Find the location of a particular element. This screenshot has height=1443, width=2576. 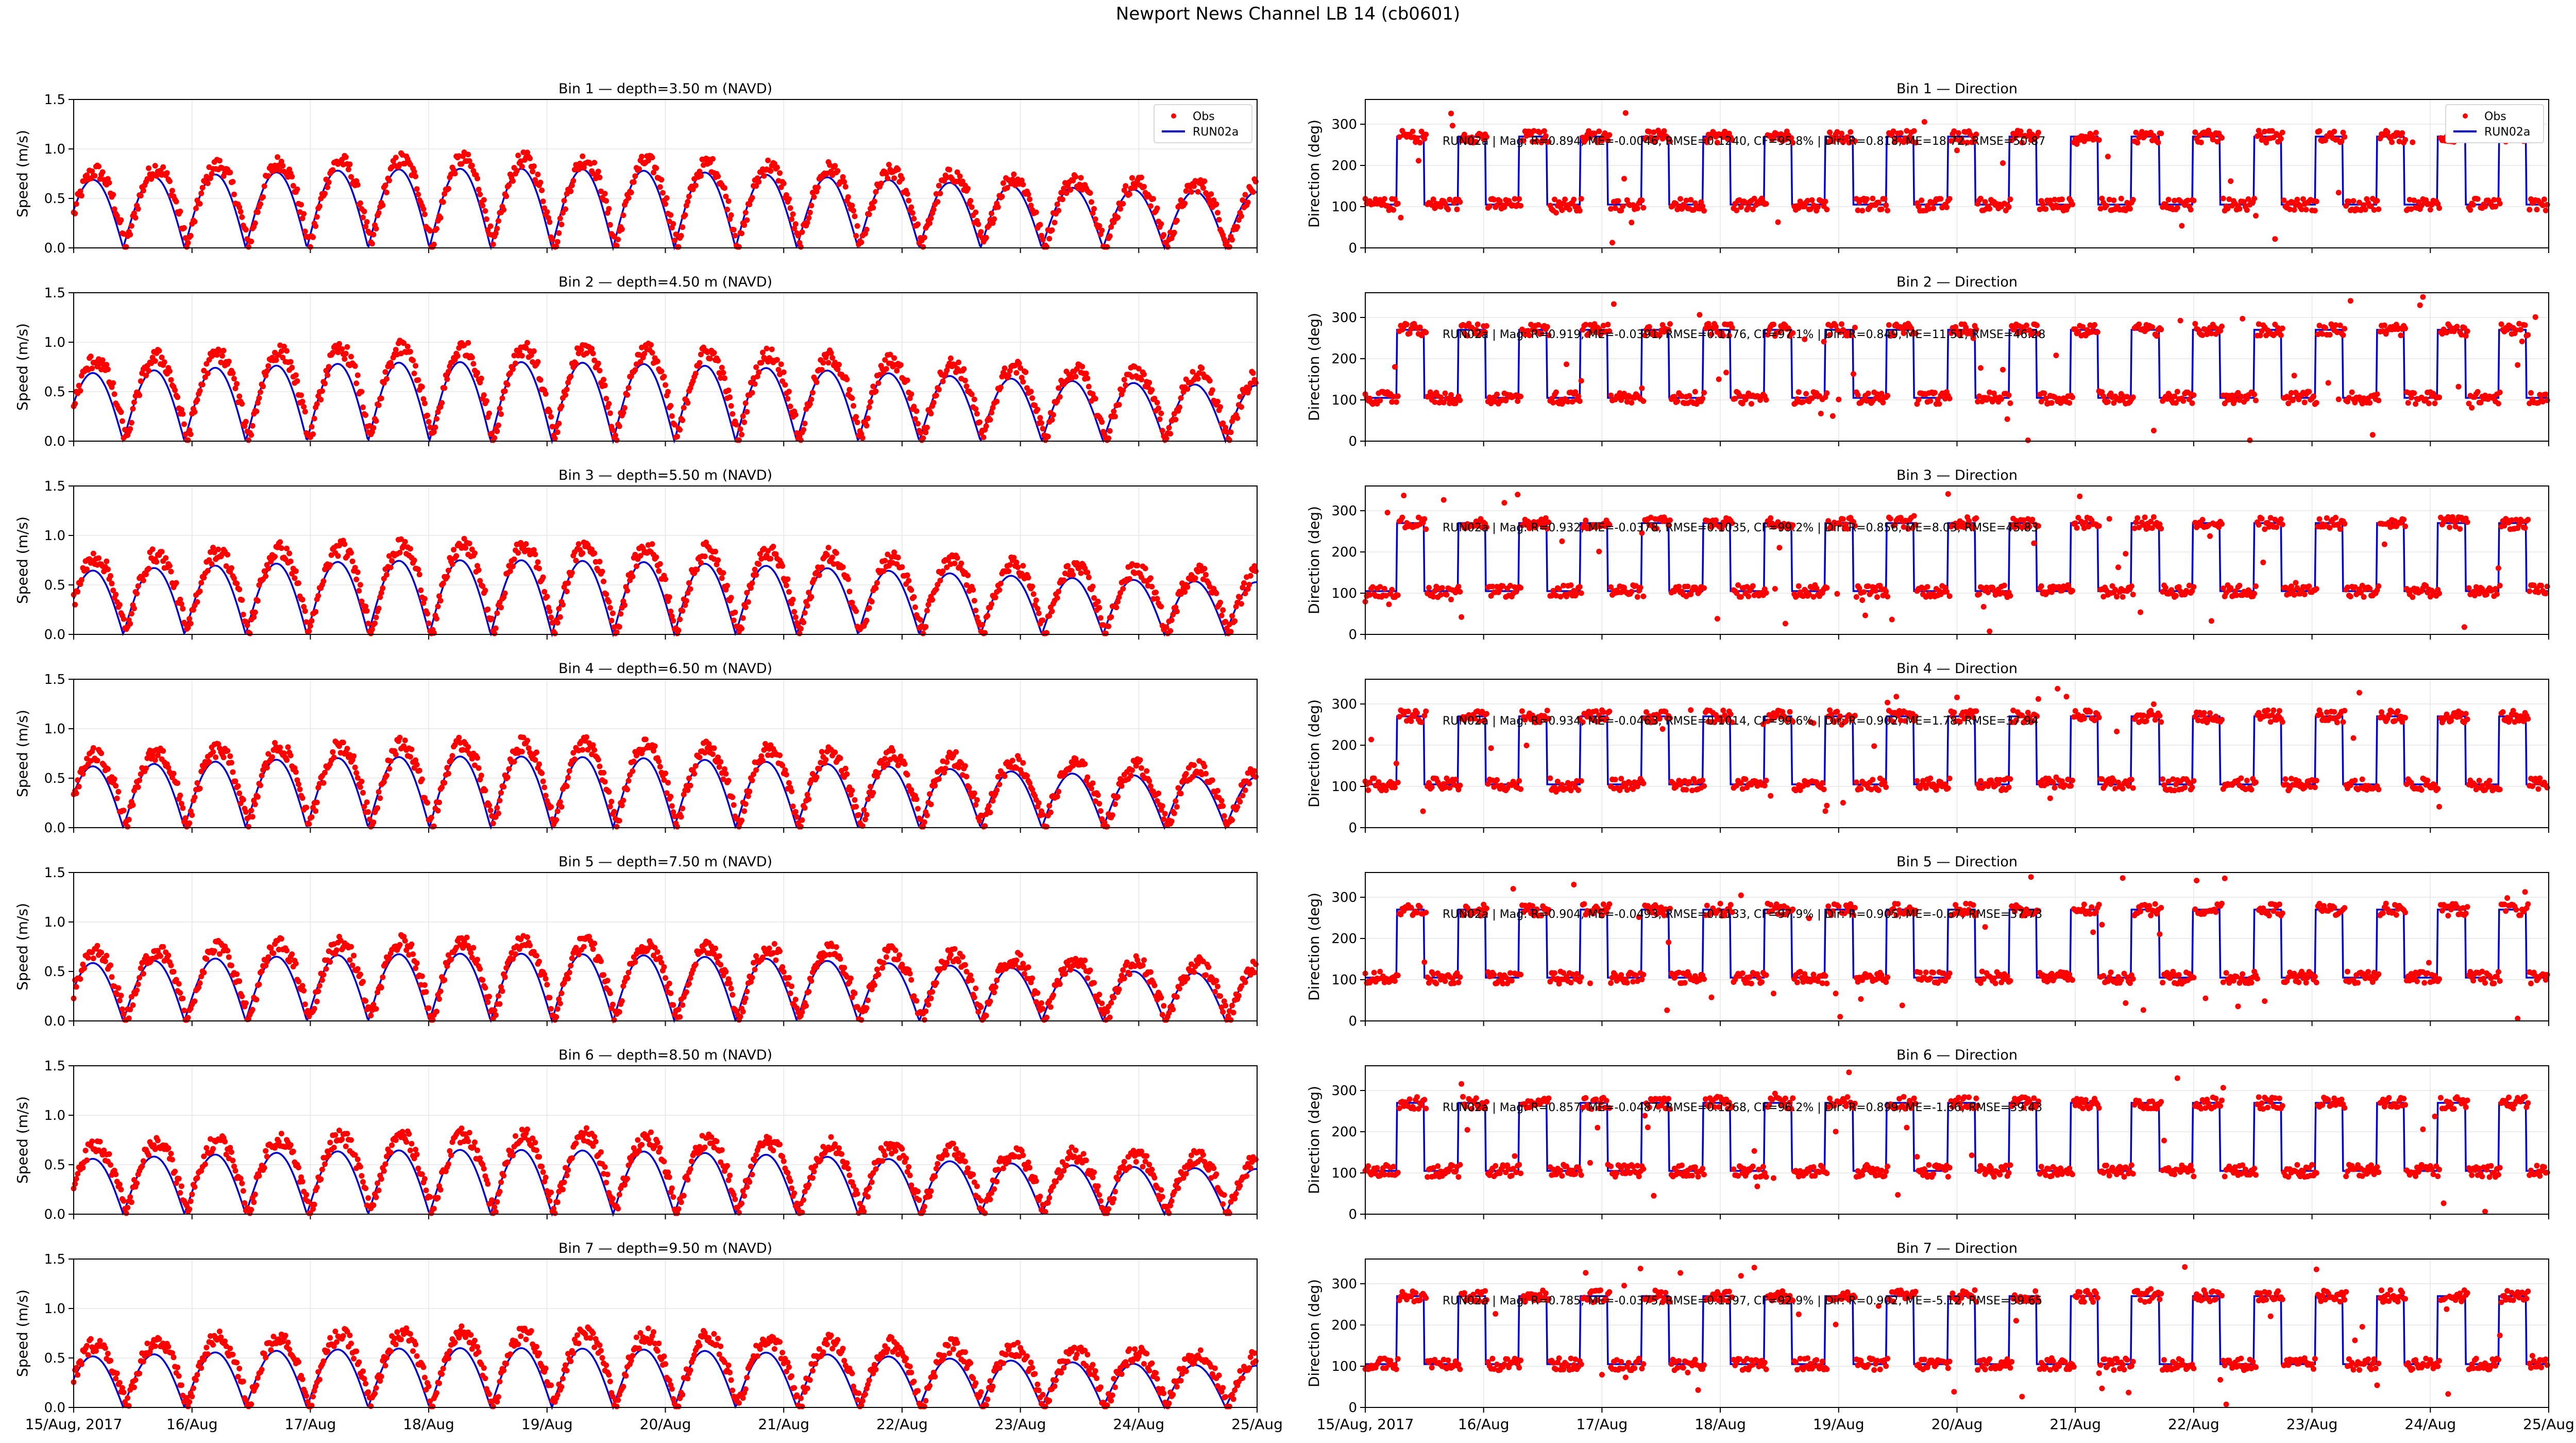

direction-panel-3-ylabel: Direction (deg) is located at coordinates (1314, 560).